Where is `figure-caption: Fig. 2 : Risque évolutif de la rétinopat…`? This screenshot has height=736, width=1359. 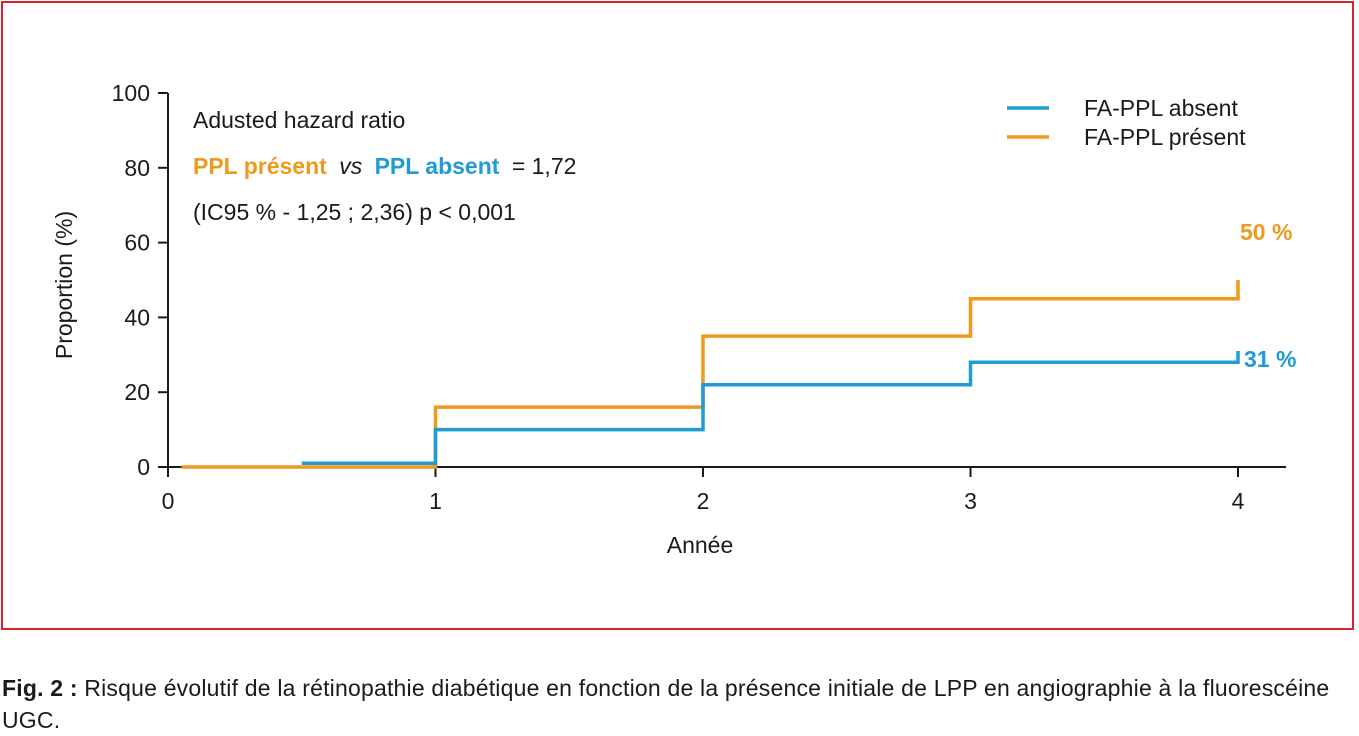 figure-caption: Fig. 2 : Risque évolutif de la rétinopat… is located at coordinates (679, 704).